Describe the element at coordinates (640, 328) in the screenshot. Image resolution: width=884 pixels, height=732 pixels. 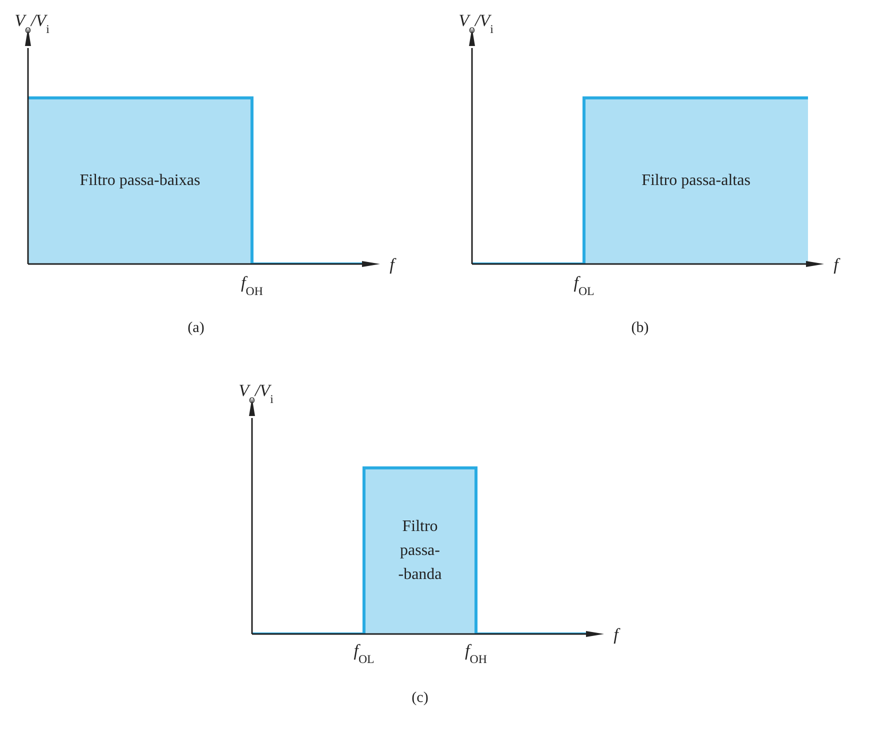
I see `text: (b)` at that location.